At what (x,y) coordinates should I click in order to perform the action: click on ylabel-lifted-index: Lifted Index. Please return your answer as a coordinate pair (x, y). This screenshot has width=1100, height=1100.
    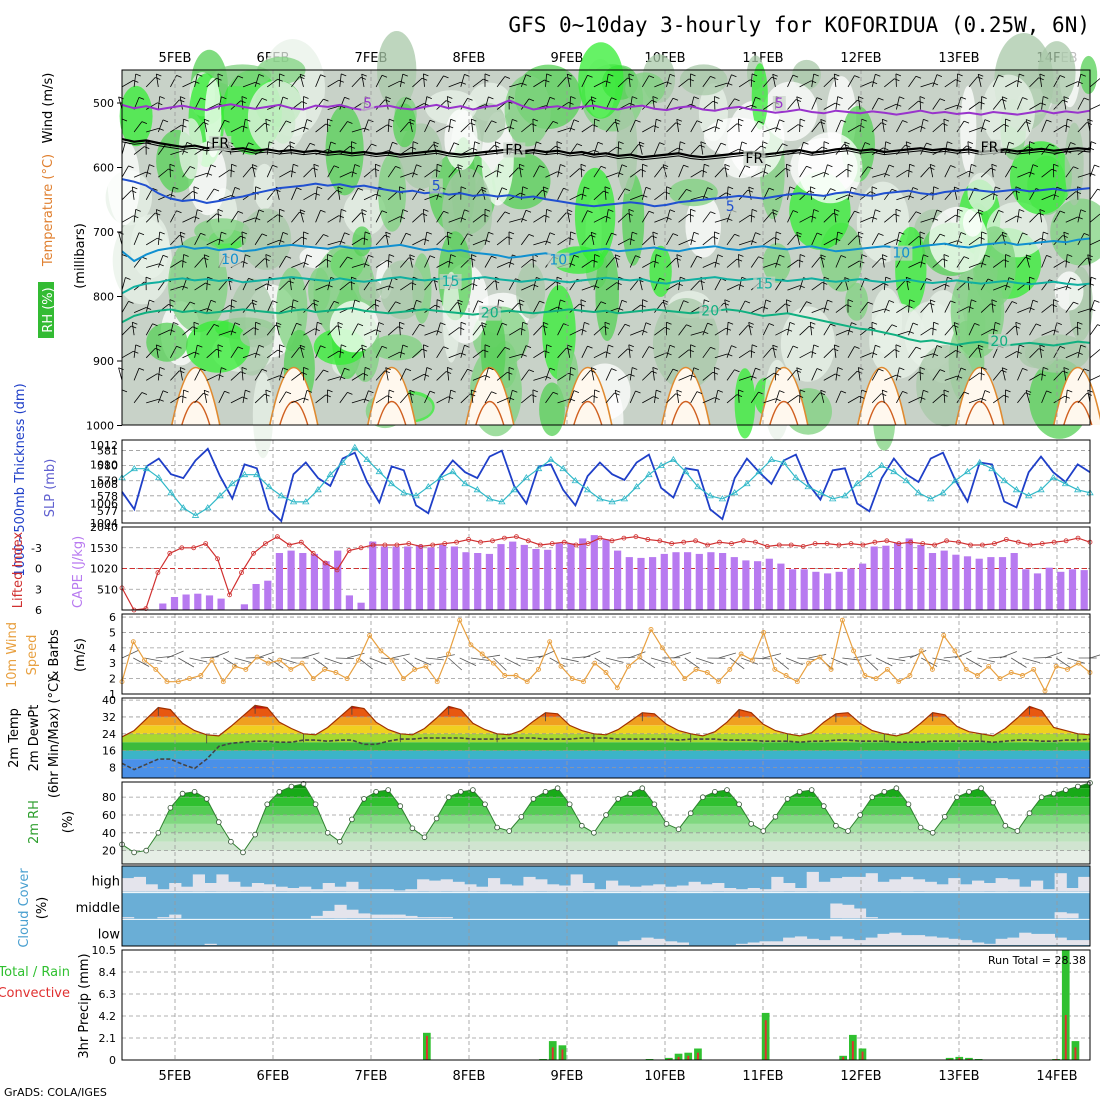
    Looking at the image, I should click on (18, 569).